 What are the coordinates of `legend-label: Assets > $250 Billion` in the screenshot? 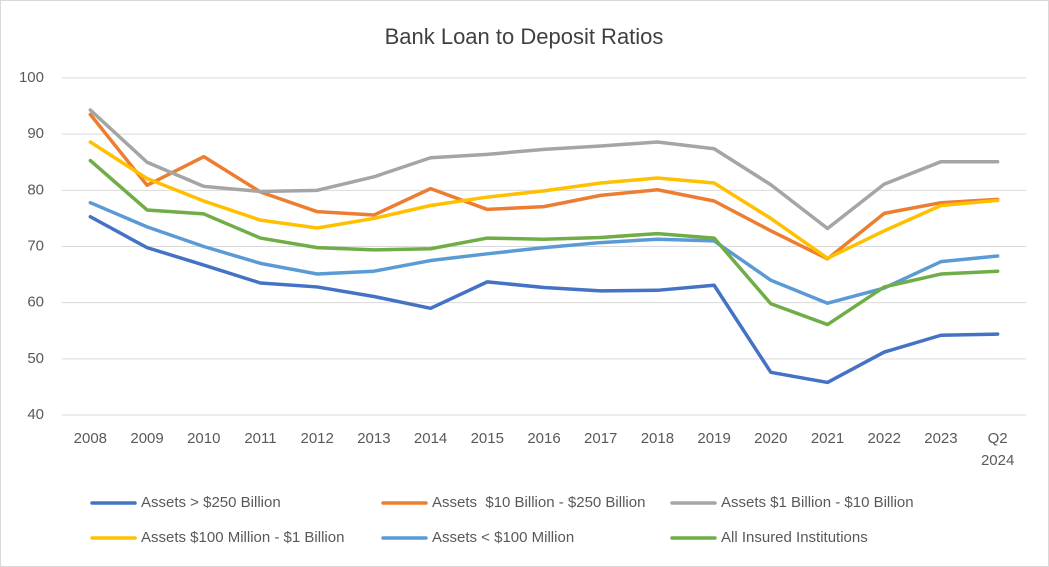 It's located at (211, 502).